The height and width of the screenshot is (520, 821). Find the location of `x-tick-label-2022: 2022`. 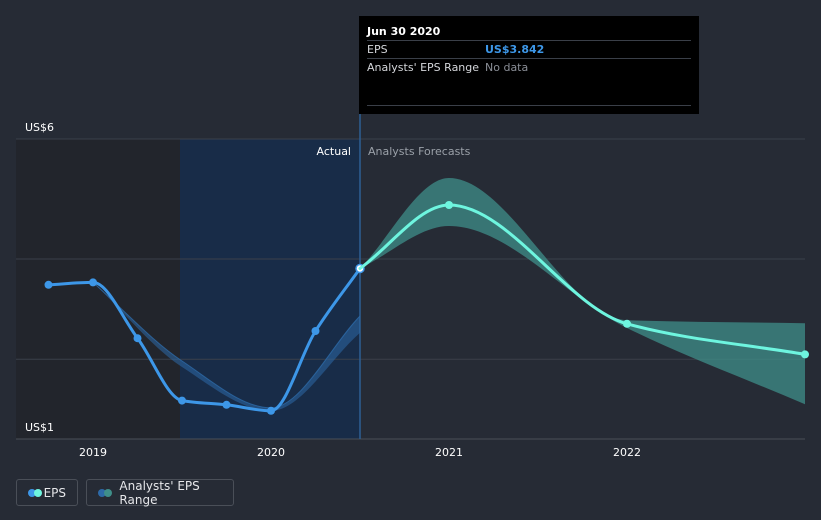

x-tick-label-2022: 2022 is located at coordinates (627, 452).